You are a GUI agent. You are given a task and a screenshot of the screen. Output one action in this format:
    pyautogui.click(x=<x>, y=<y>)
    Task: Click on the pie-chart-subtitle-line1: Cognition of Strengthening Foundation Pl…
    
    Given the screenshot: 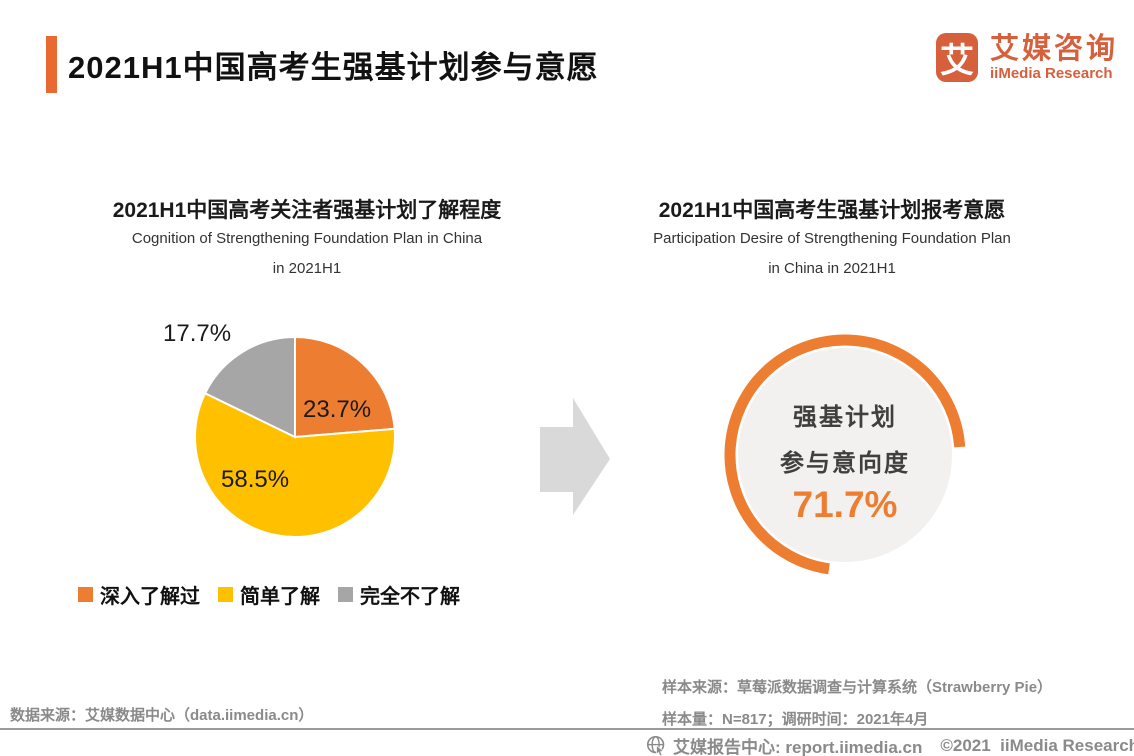 What is the action you would take?
    pyautogui.click(x=307, y=238)
    